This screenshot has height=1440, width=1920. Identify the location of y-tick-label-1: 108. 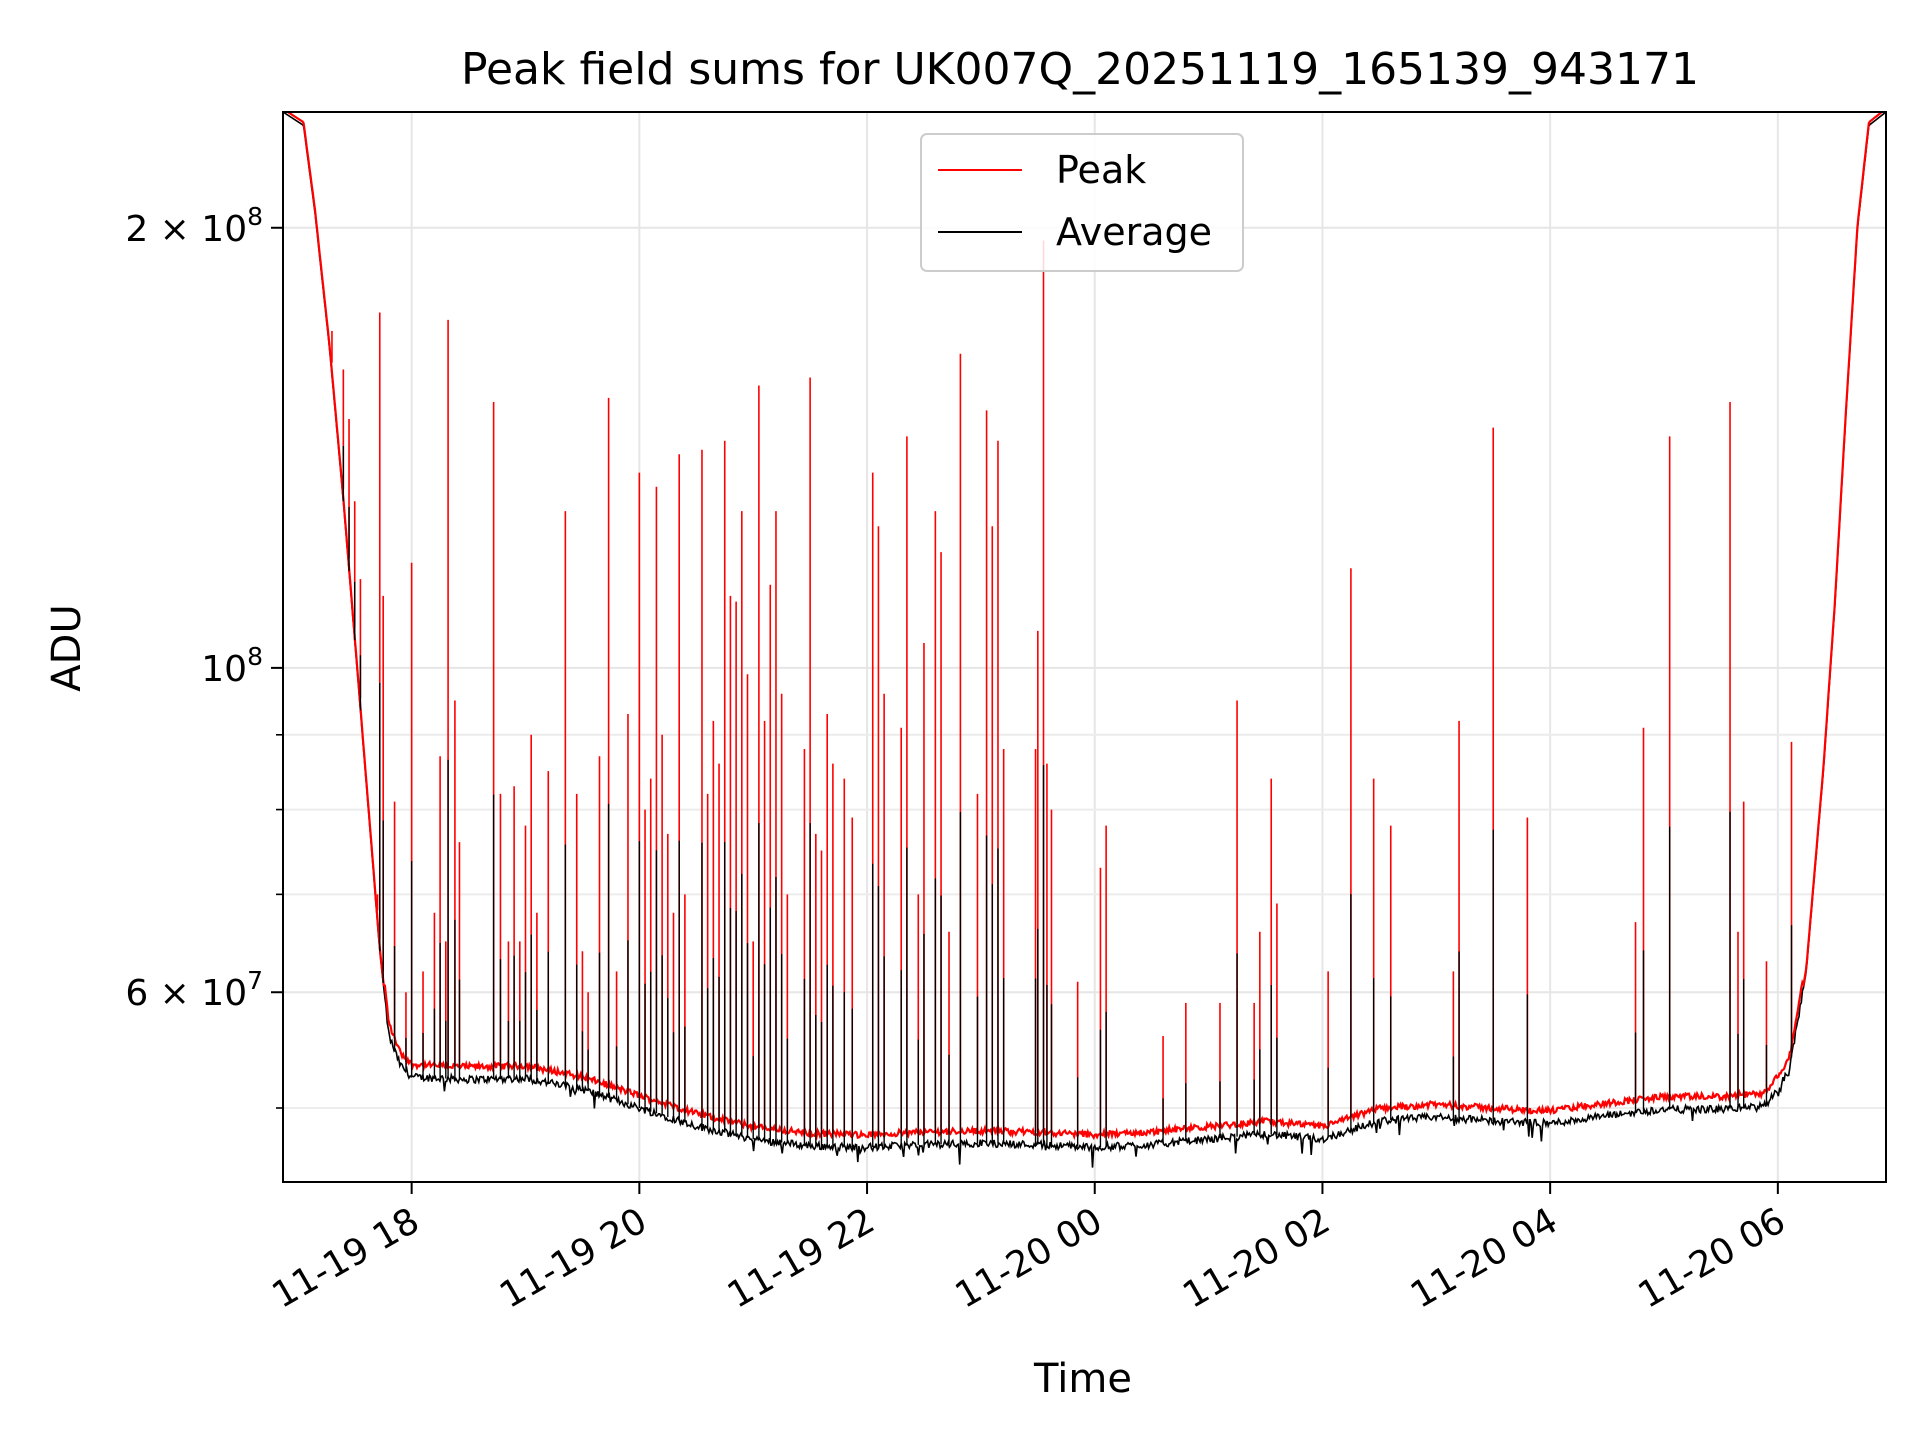
(232, 666).